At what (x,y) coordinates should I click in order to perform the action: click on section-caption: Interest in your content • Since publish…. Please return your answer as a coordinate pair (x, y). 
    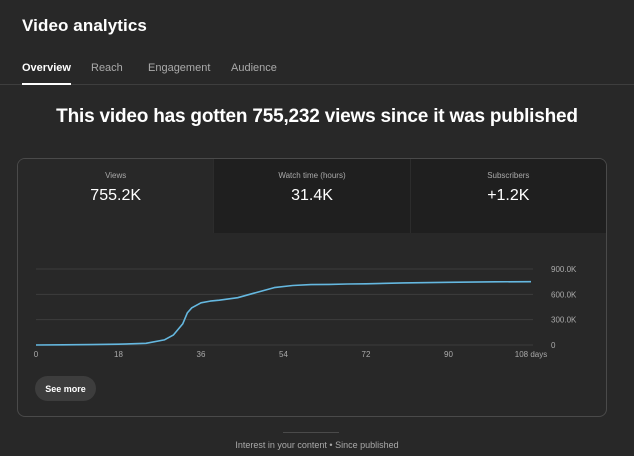
    Looking at the image, I should click on (317, 445).